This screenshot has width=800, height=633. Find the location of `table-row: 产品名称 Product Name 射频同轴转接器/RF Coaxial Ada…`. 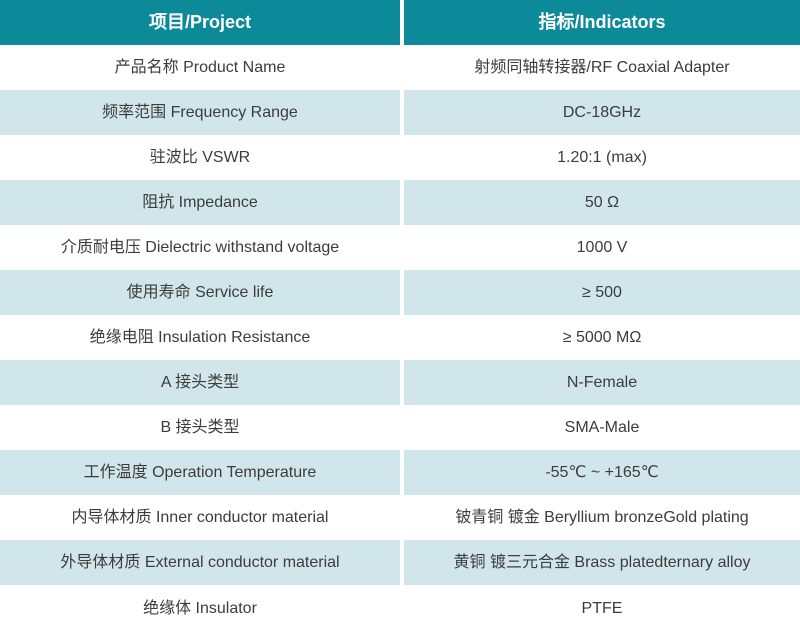

table-row: 产品名称 Product Name 射频同轴转接器/RF Coaxial Ada… is located at coordinates (400, 67).